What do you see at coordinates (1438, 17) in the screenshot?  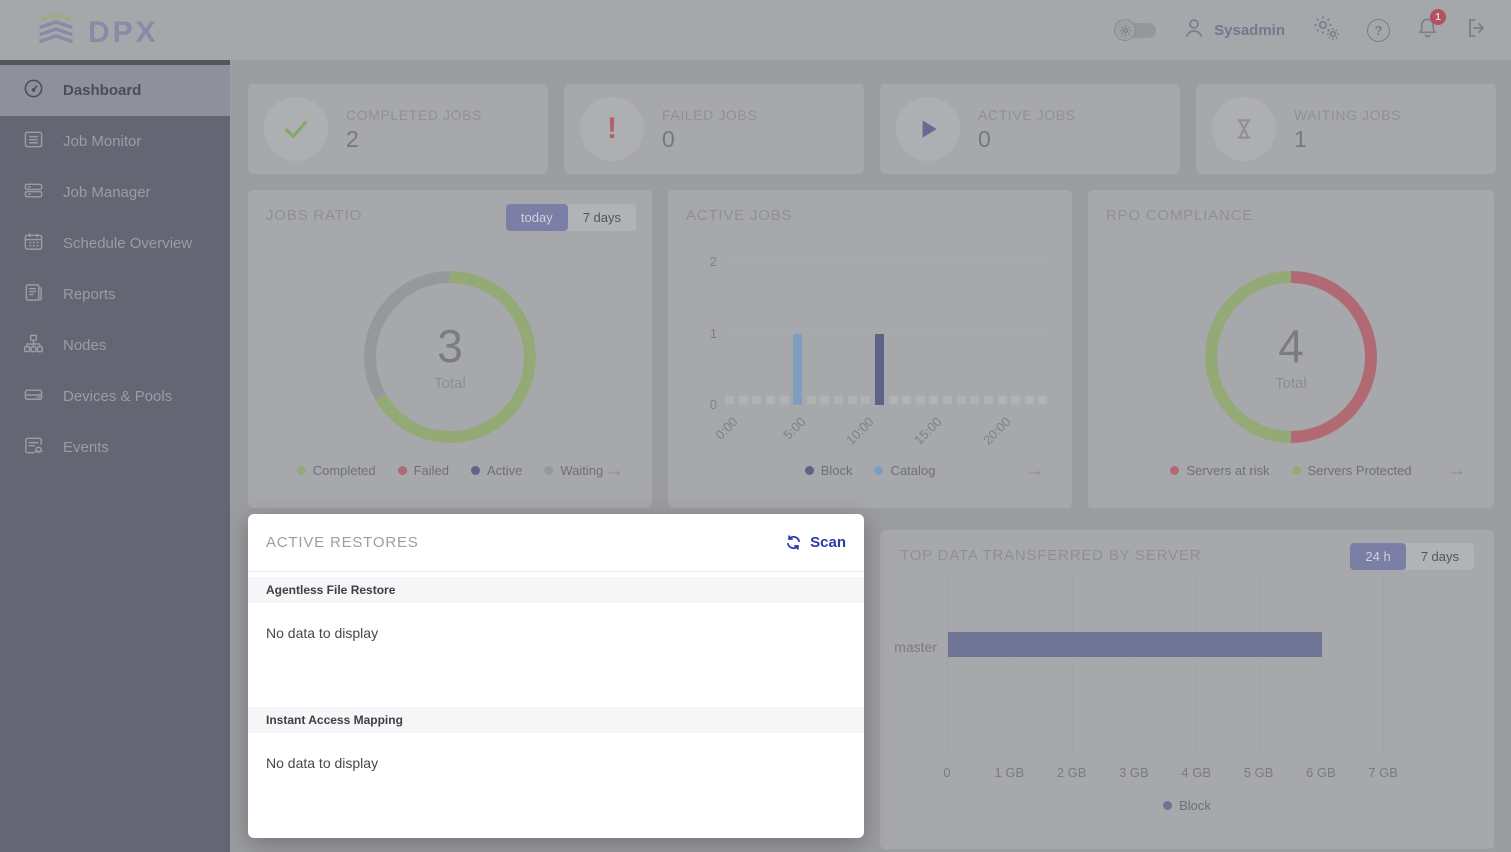 I see `notification-badge: 1` at bounding box center [1438, 17].